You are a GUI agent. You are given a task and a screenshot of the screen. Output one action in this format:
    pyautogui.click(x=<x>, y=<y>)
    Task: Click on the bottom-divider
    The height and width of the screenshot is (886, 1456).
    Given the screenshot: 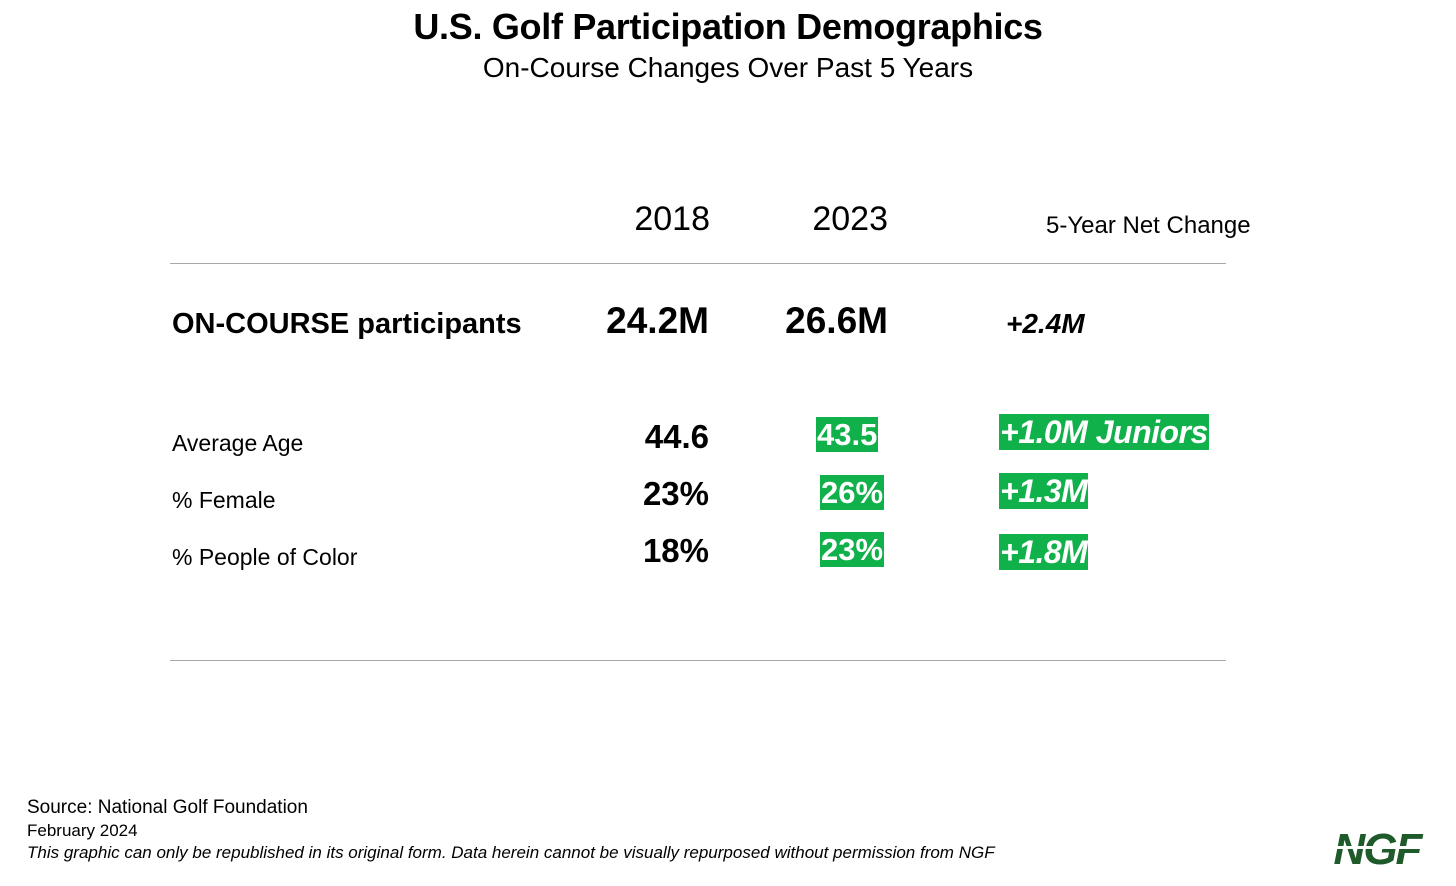 What is the action you would take?
    pyautogui.click(x=698, y=660)
    